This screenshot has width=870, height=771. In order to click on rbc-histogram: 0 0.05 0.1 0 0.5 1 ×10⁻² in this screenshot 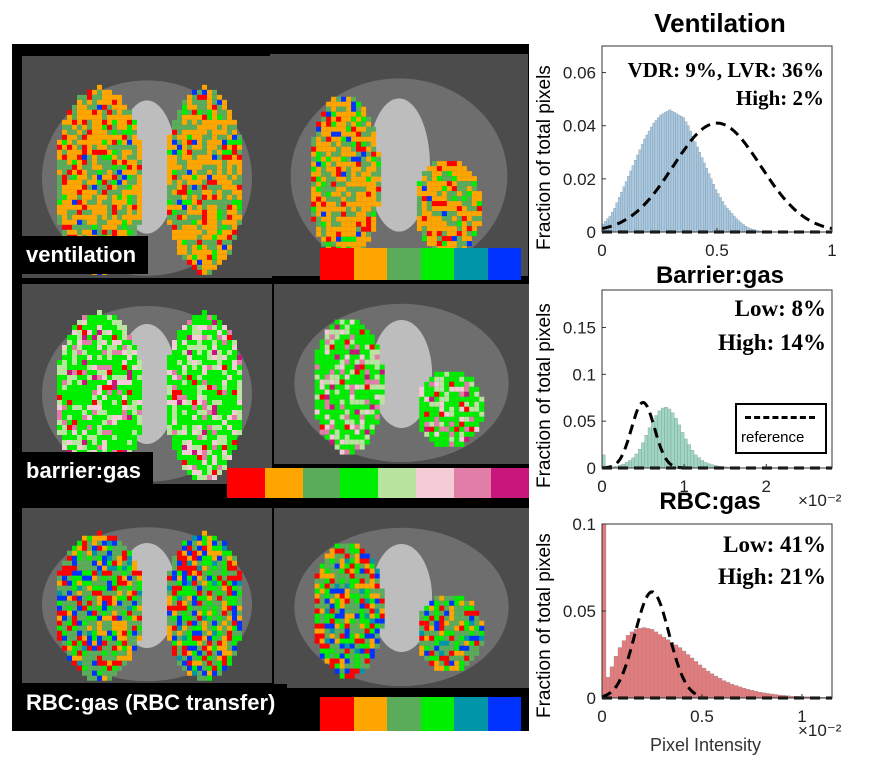, I will do `click(702, 627)`.